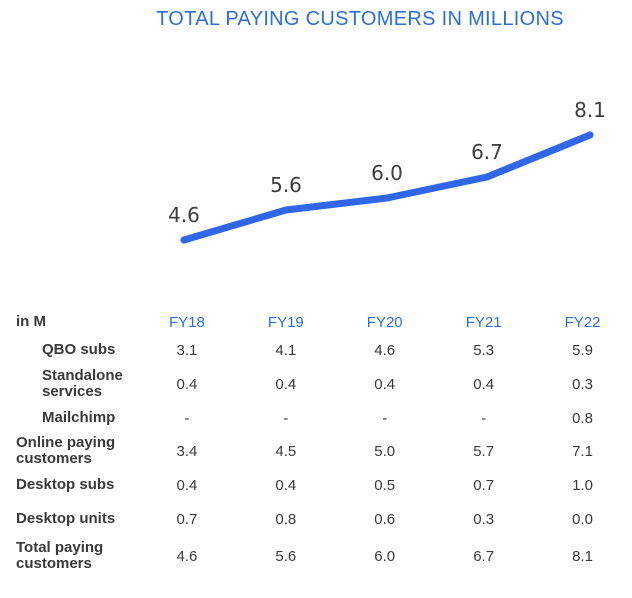 This screenshot has width=632, height=598. I want to click on table-cell: 6.7, so click(484, 556).